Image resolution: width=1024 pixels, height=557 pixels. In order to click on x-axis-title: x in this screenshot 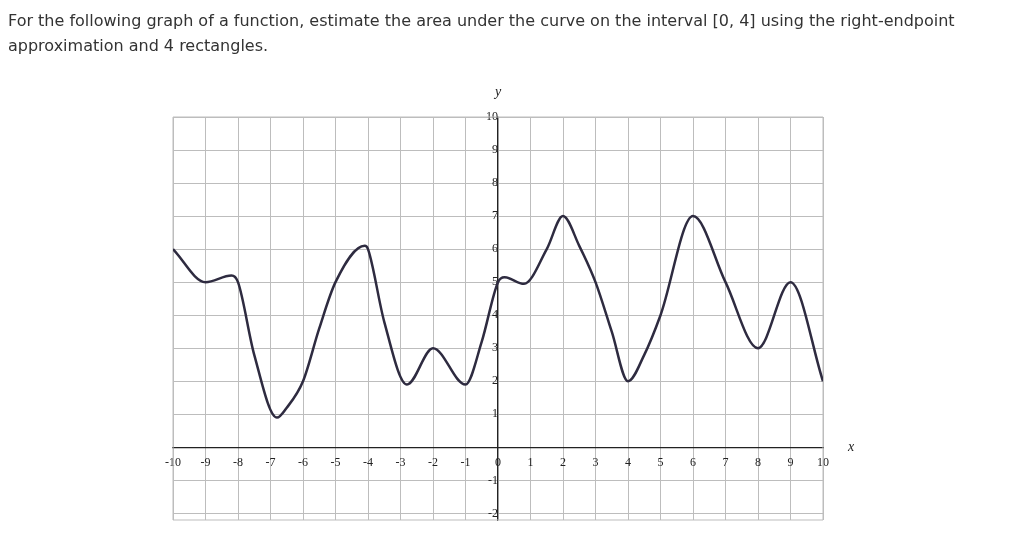, I will do `click(851, 447)`.